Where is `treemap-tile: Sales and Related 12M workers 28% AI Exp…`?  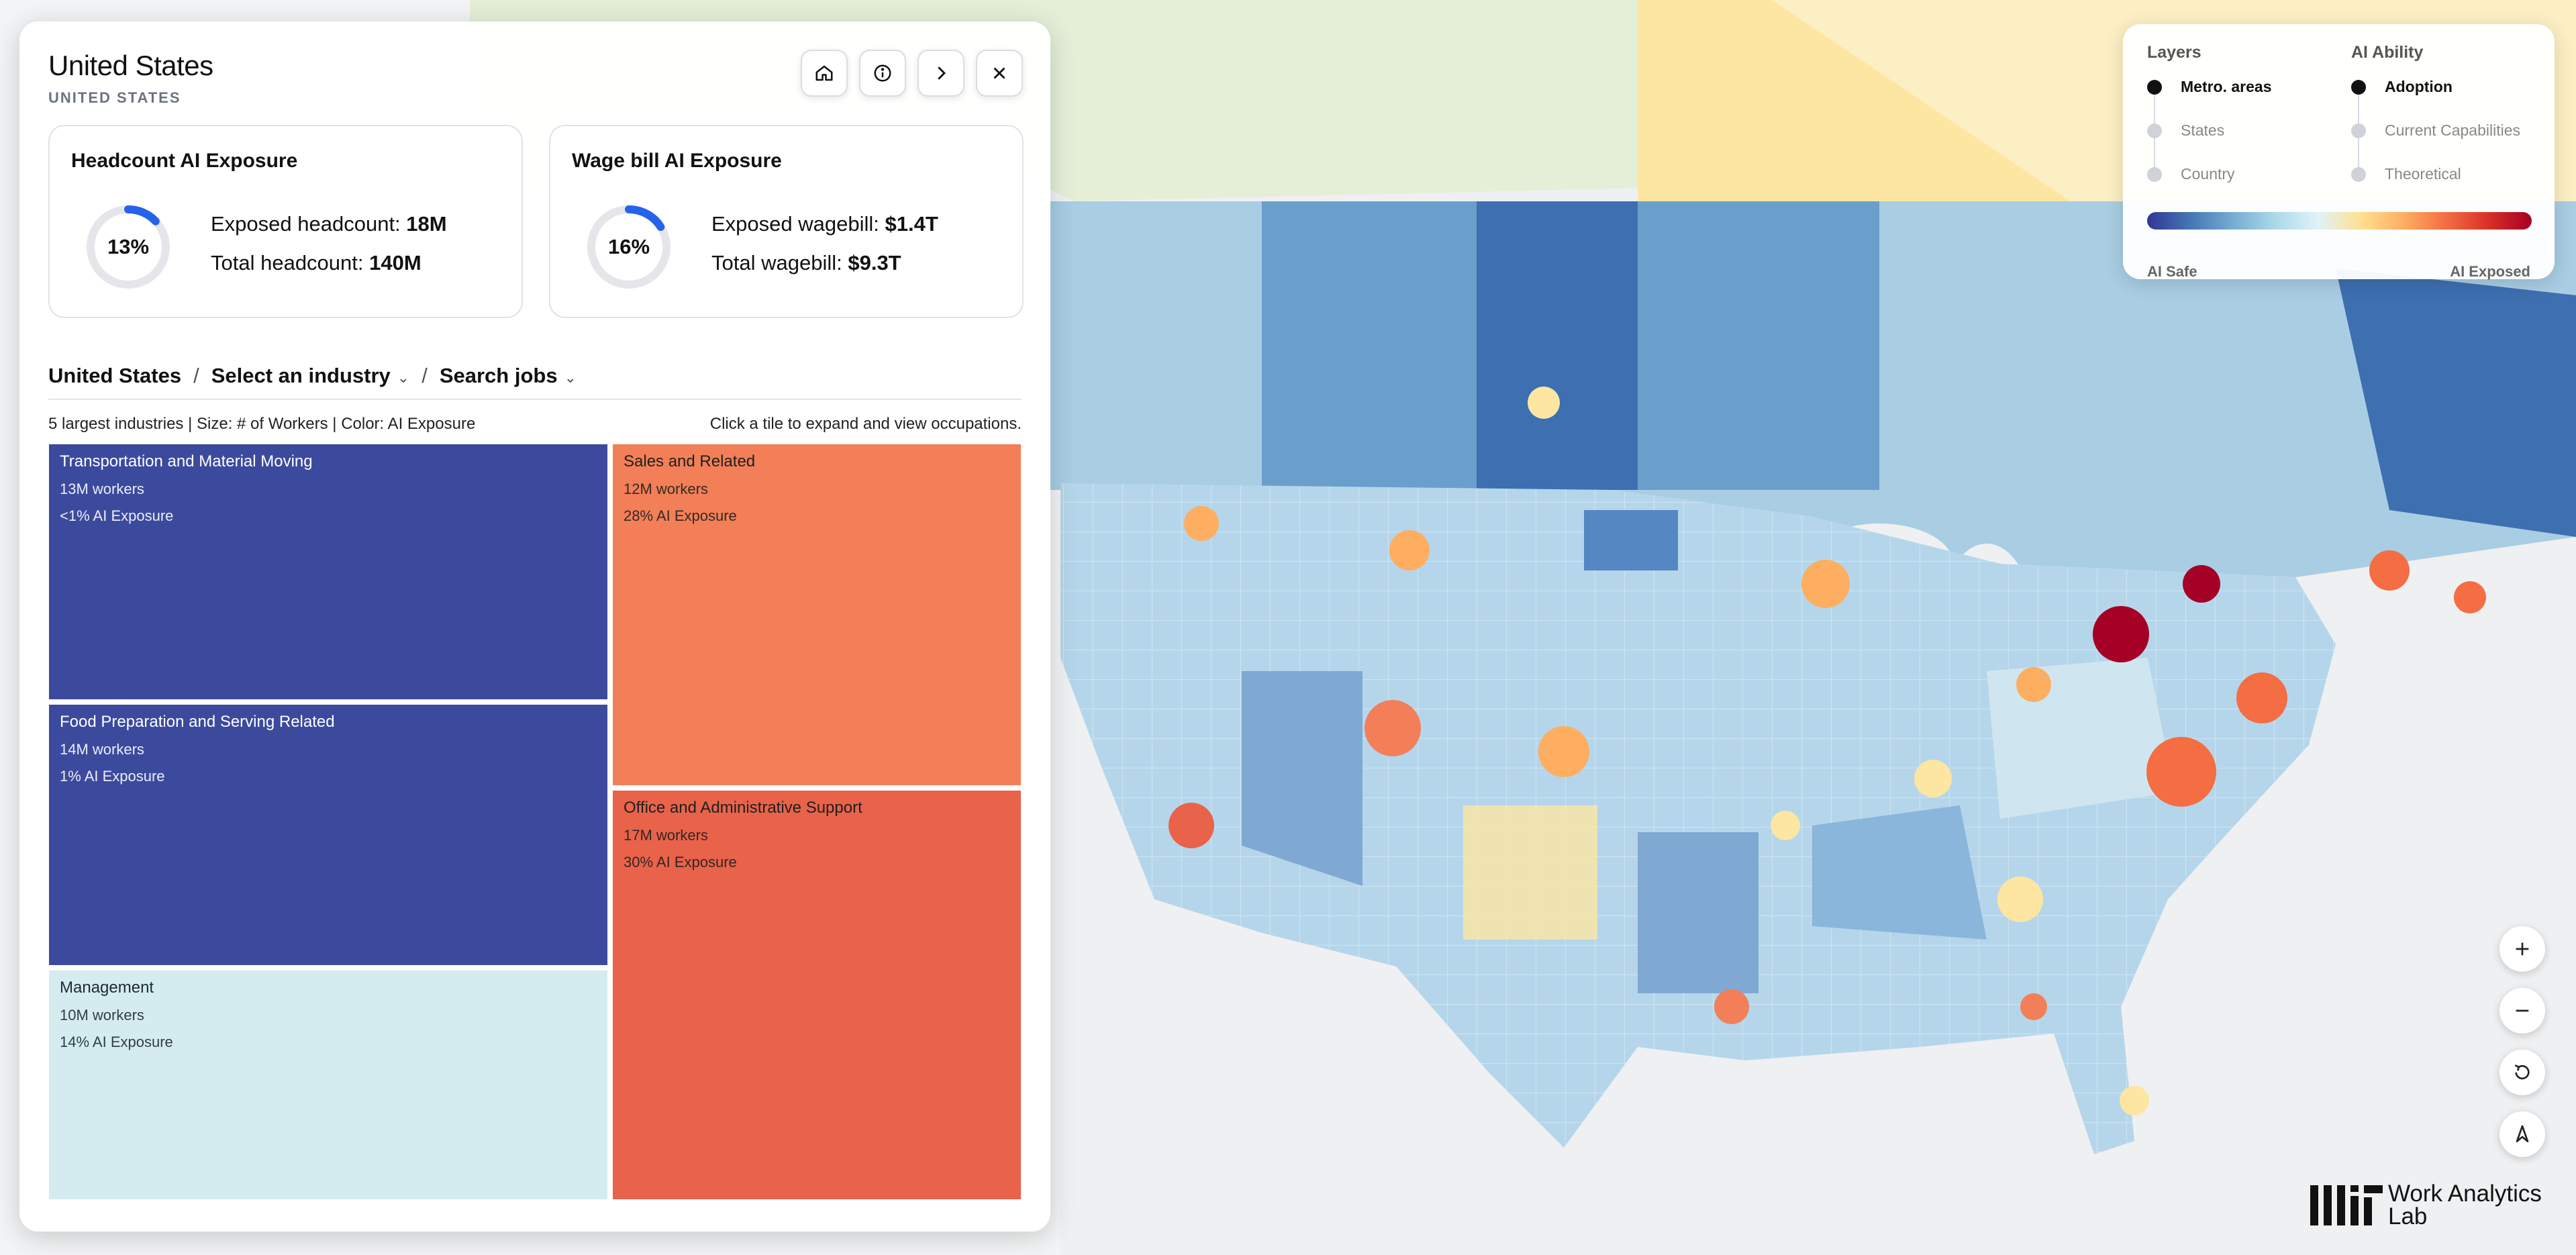 treemap-tile: Sales and Related 12M workers 28% AI Exp… is located at coordinates (817, 614).